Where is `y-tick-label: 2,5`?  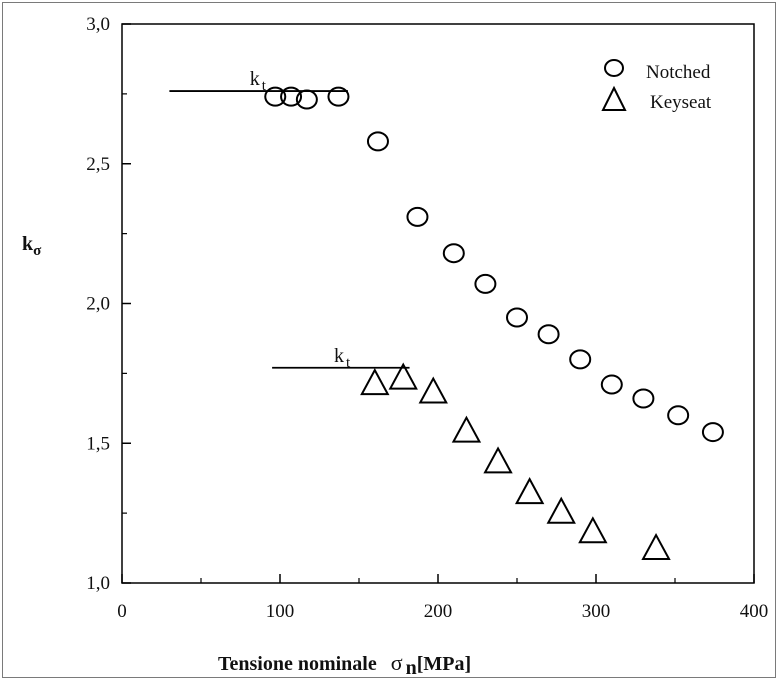 y-tick-label: 2,5 is located at coordinates (98, 164).